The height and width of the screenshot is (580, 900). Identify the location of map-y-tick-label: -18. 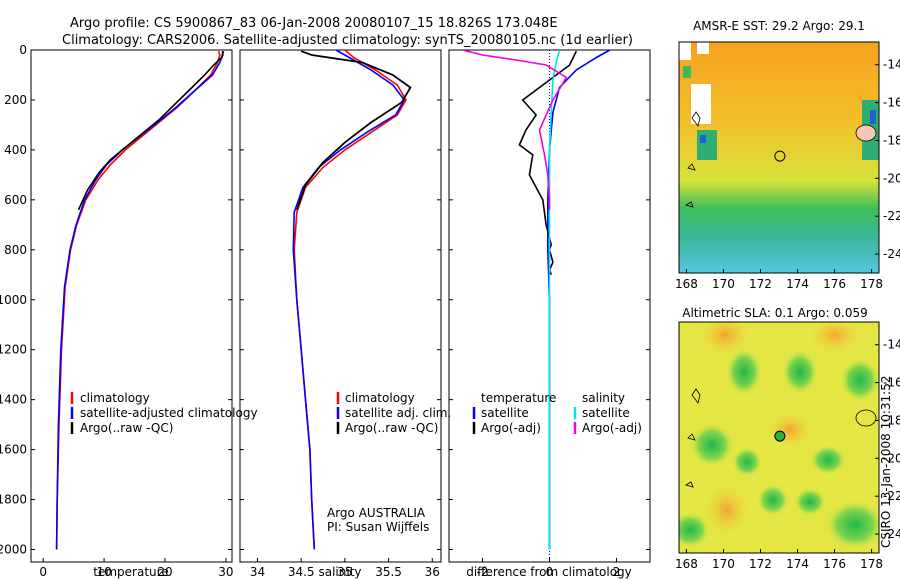
(891, 140).